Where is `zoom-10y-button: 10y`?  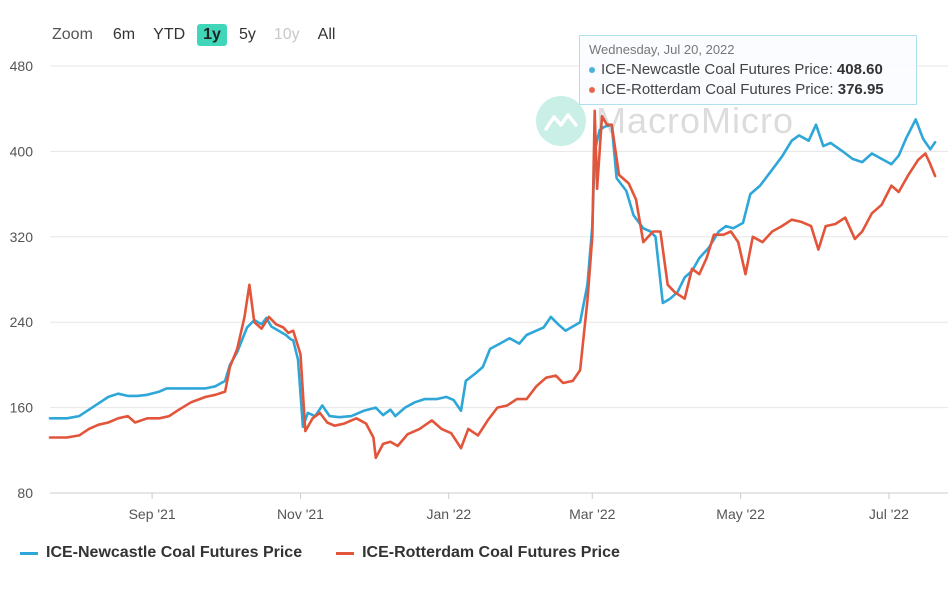 zoom-10y-button: 10y is located at coordinates (286, 34).